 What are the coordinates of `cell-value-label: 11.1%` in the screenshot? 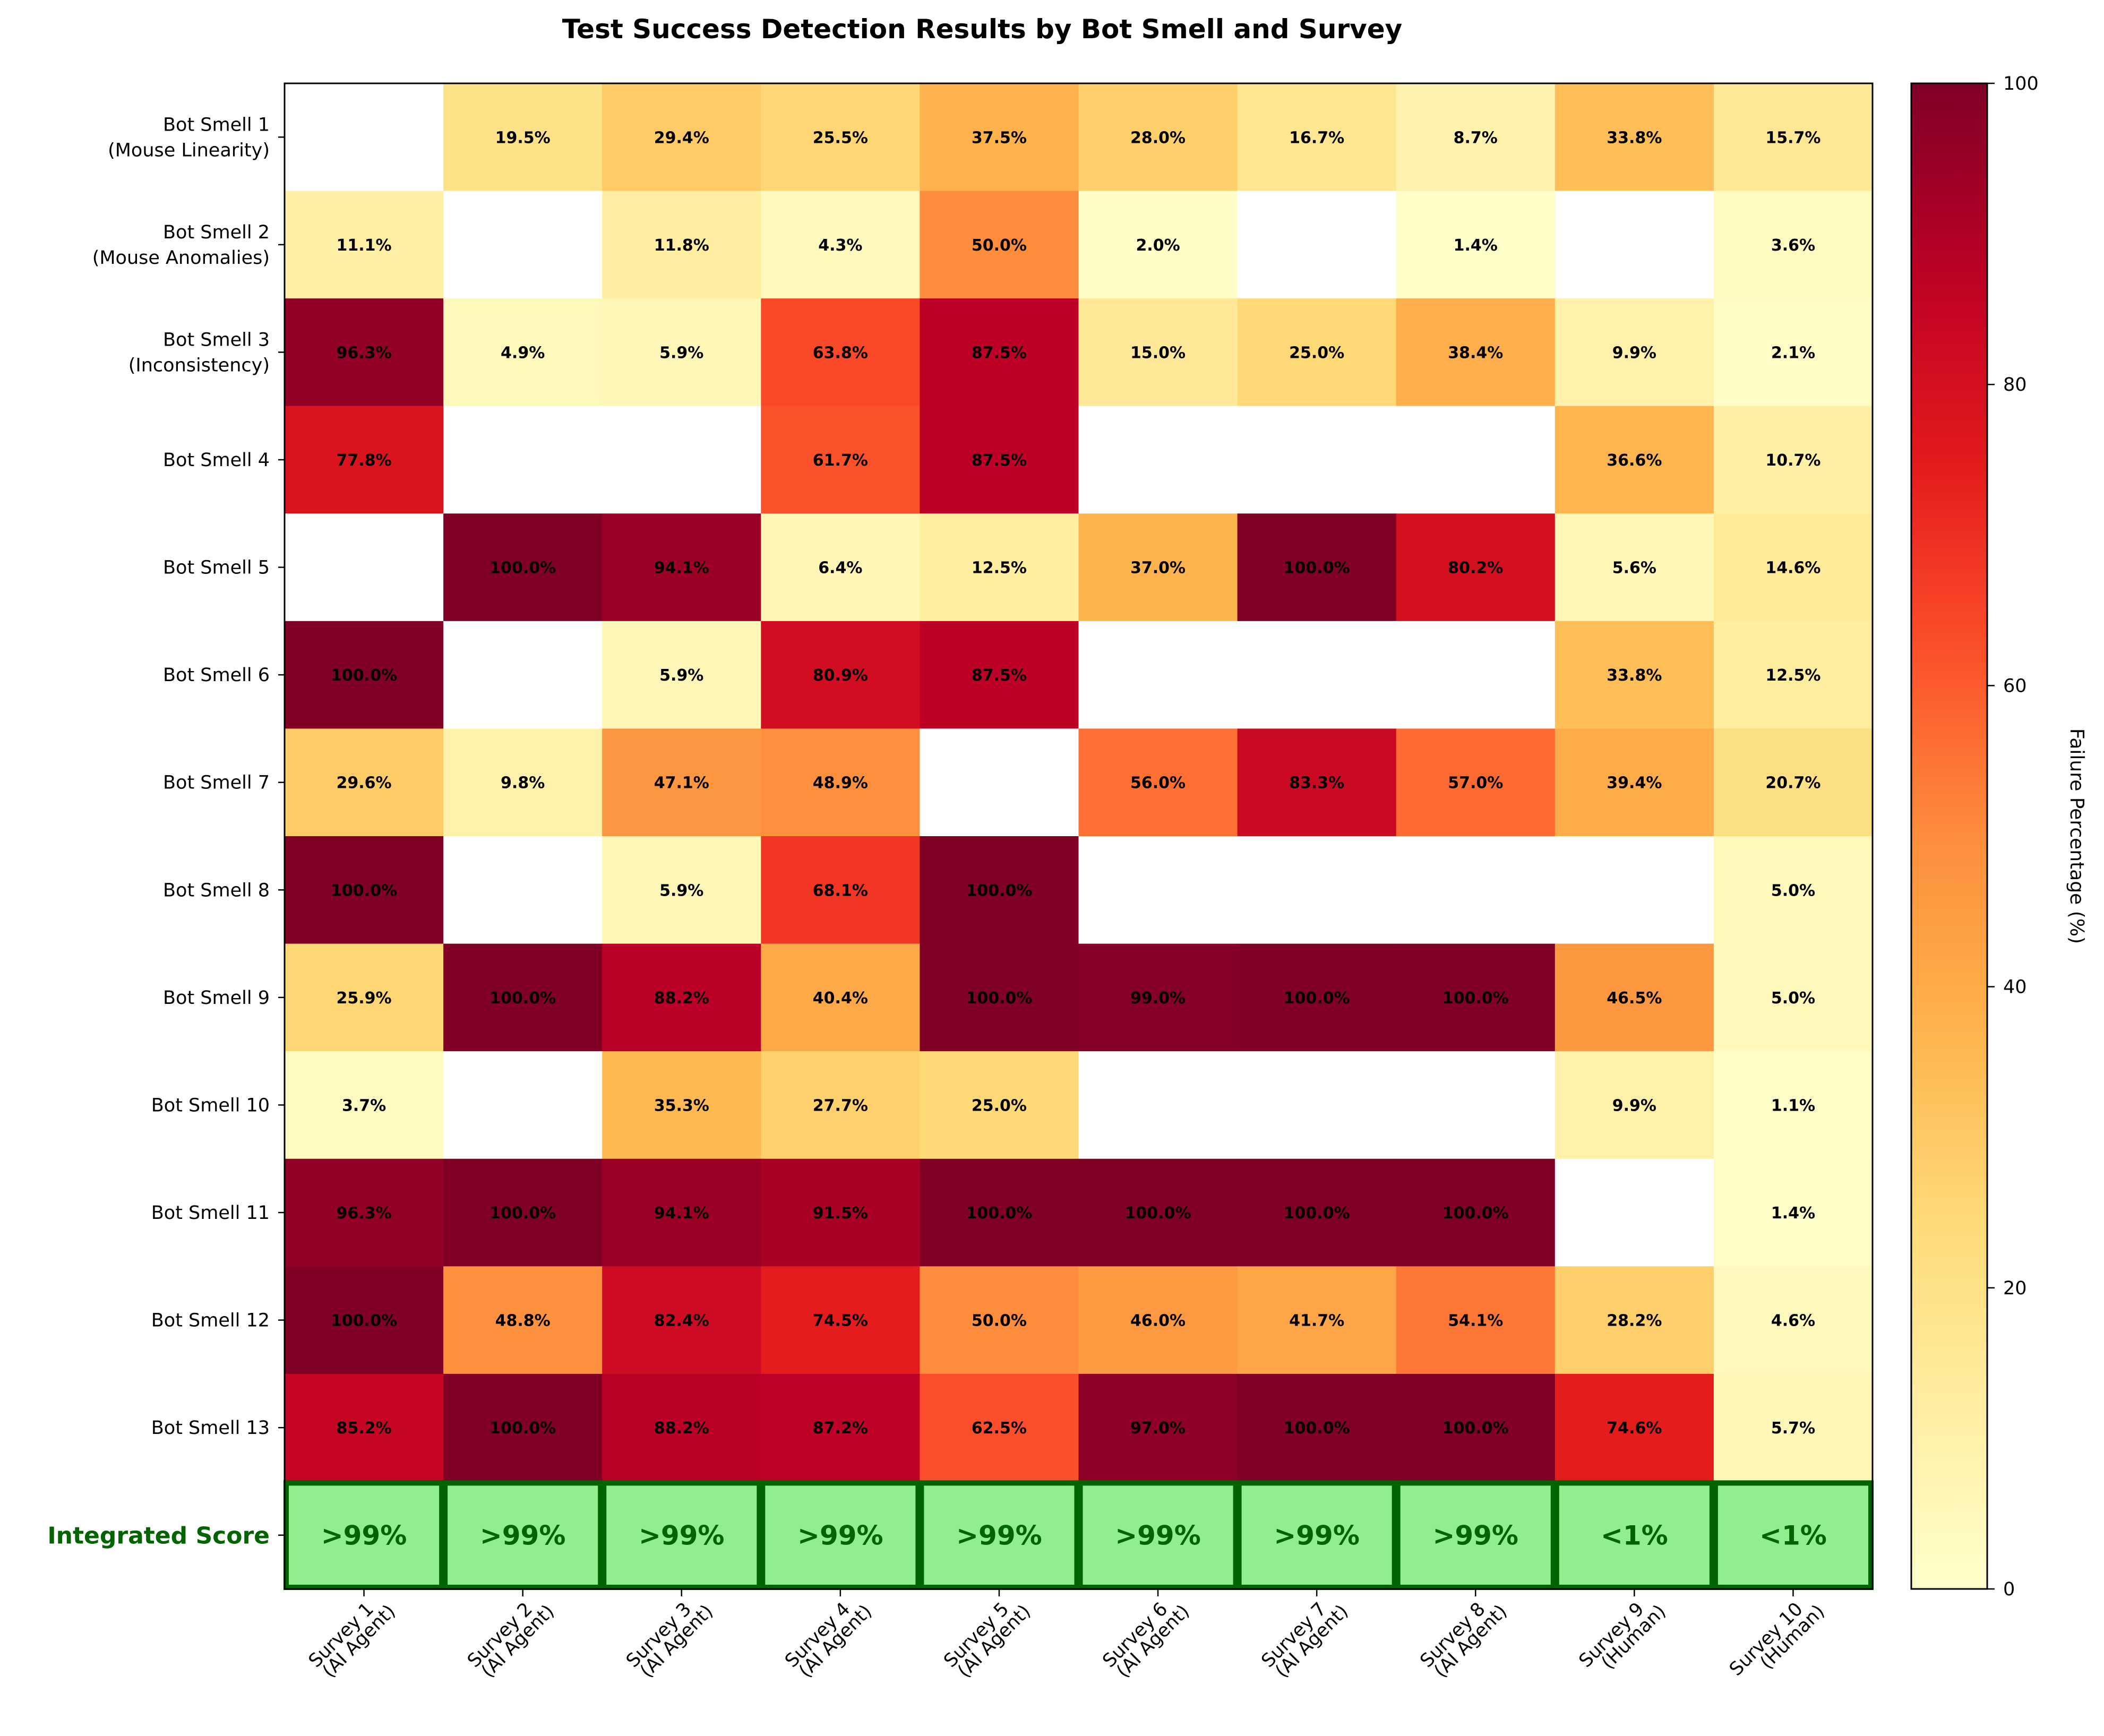 It's located at (365, 245).